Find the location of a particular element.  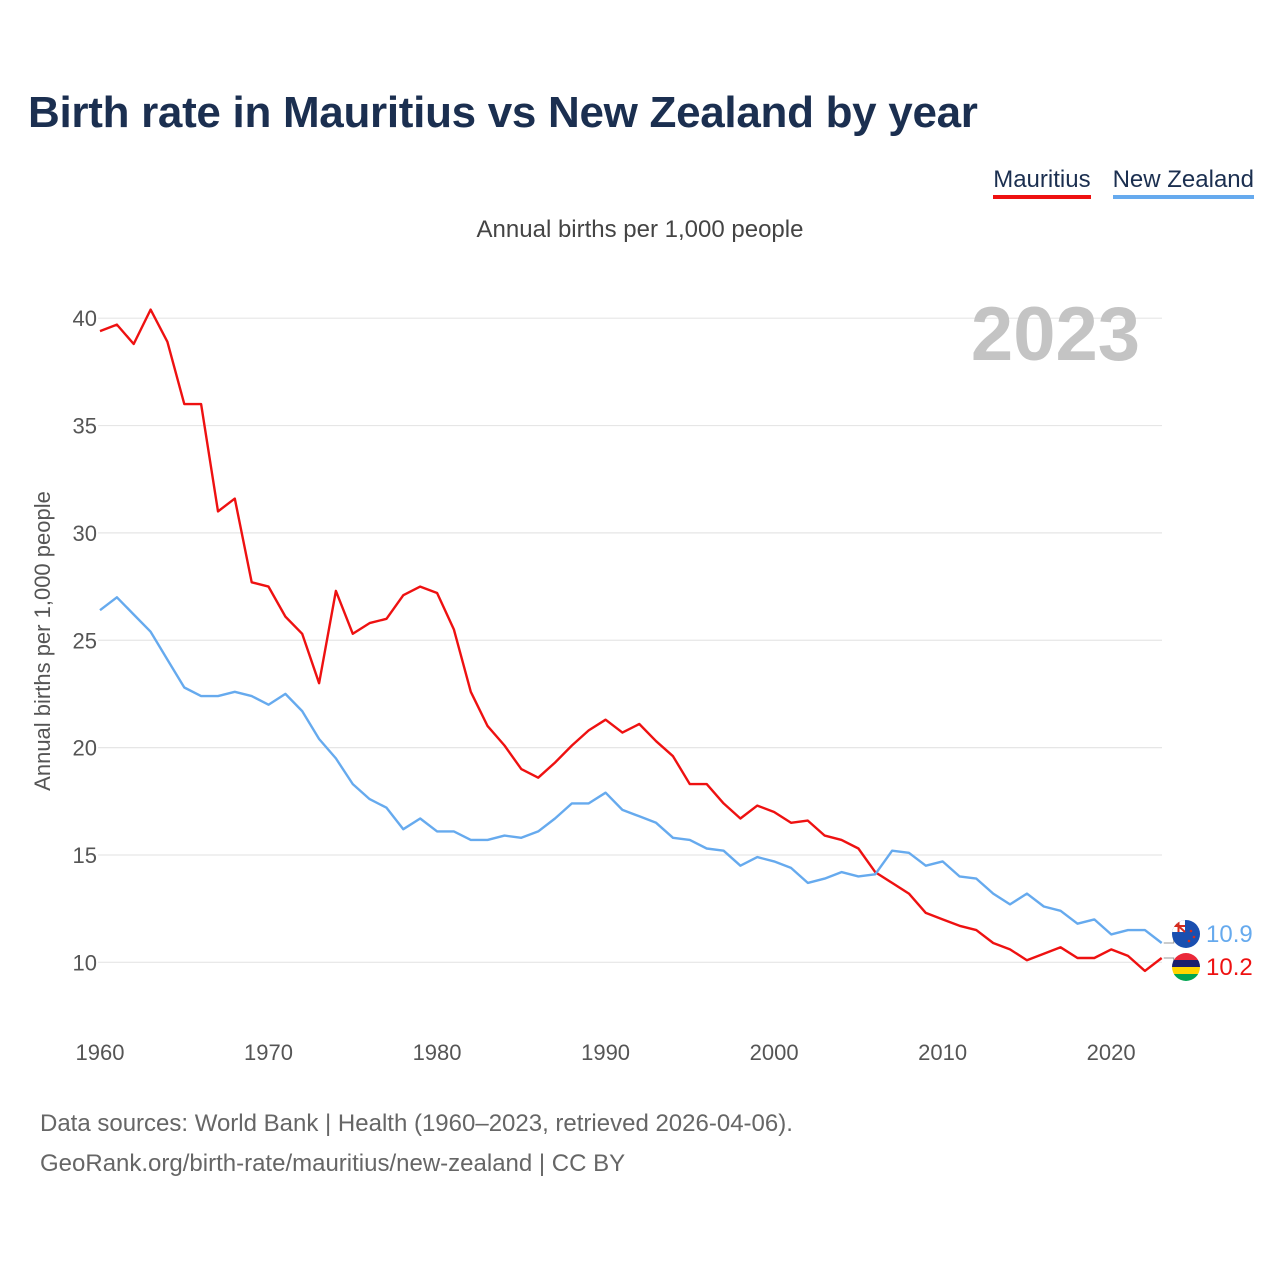

year-watermark: 2023 is located at coordinates (1055, 334).